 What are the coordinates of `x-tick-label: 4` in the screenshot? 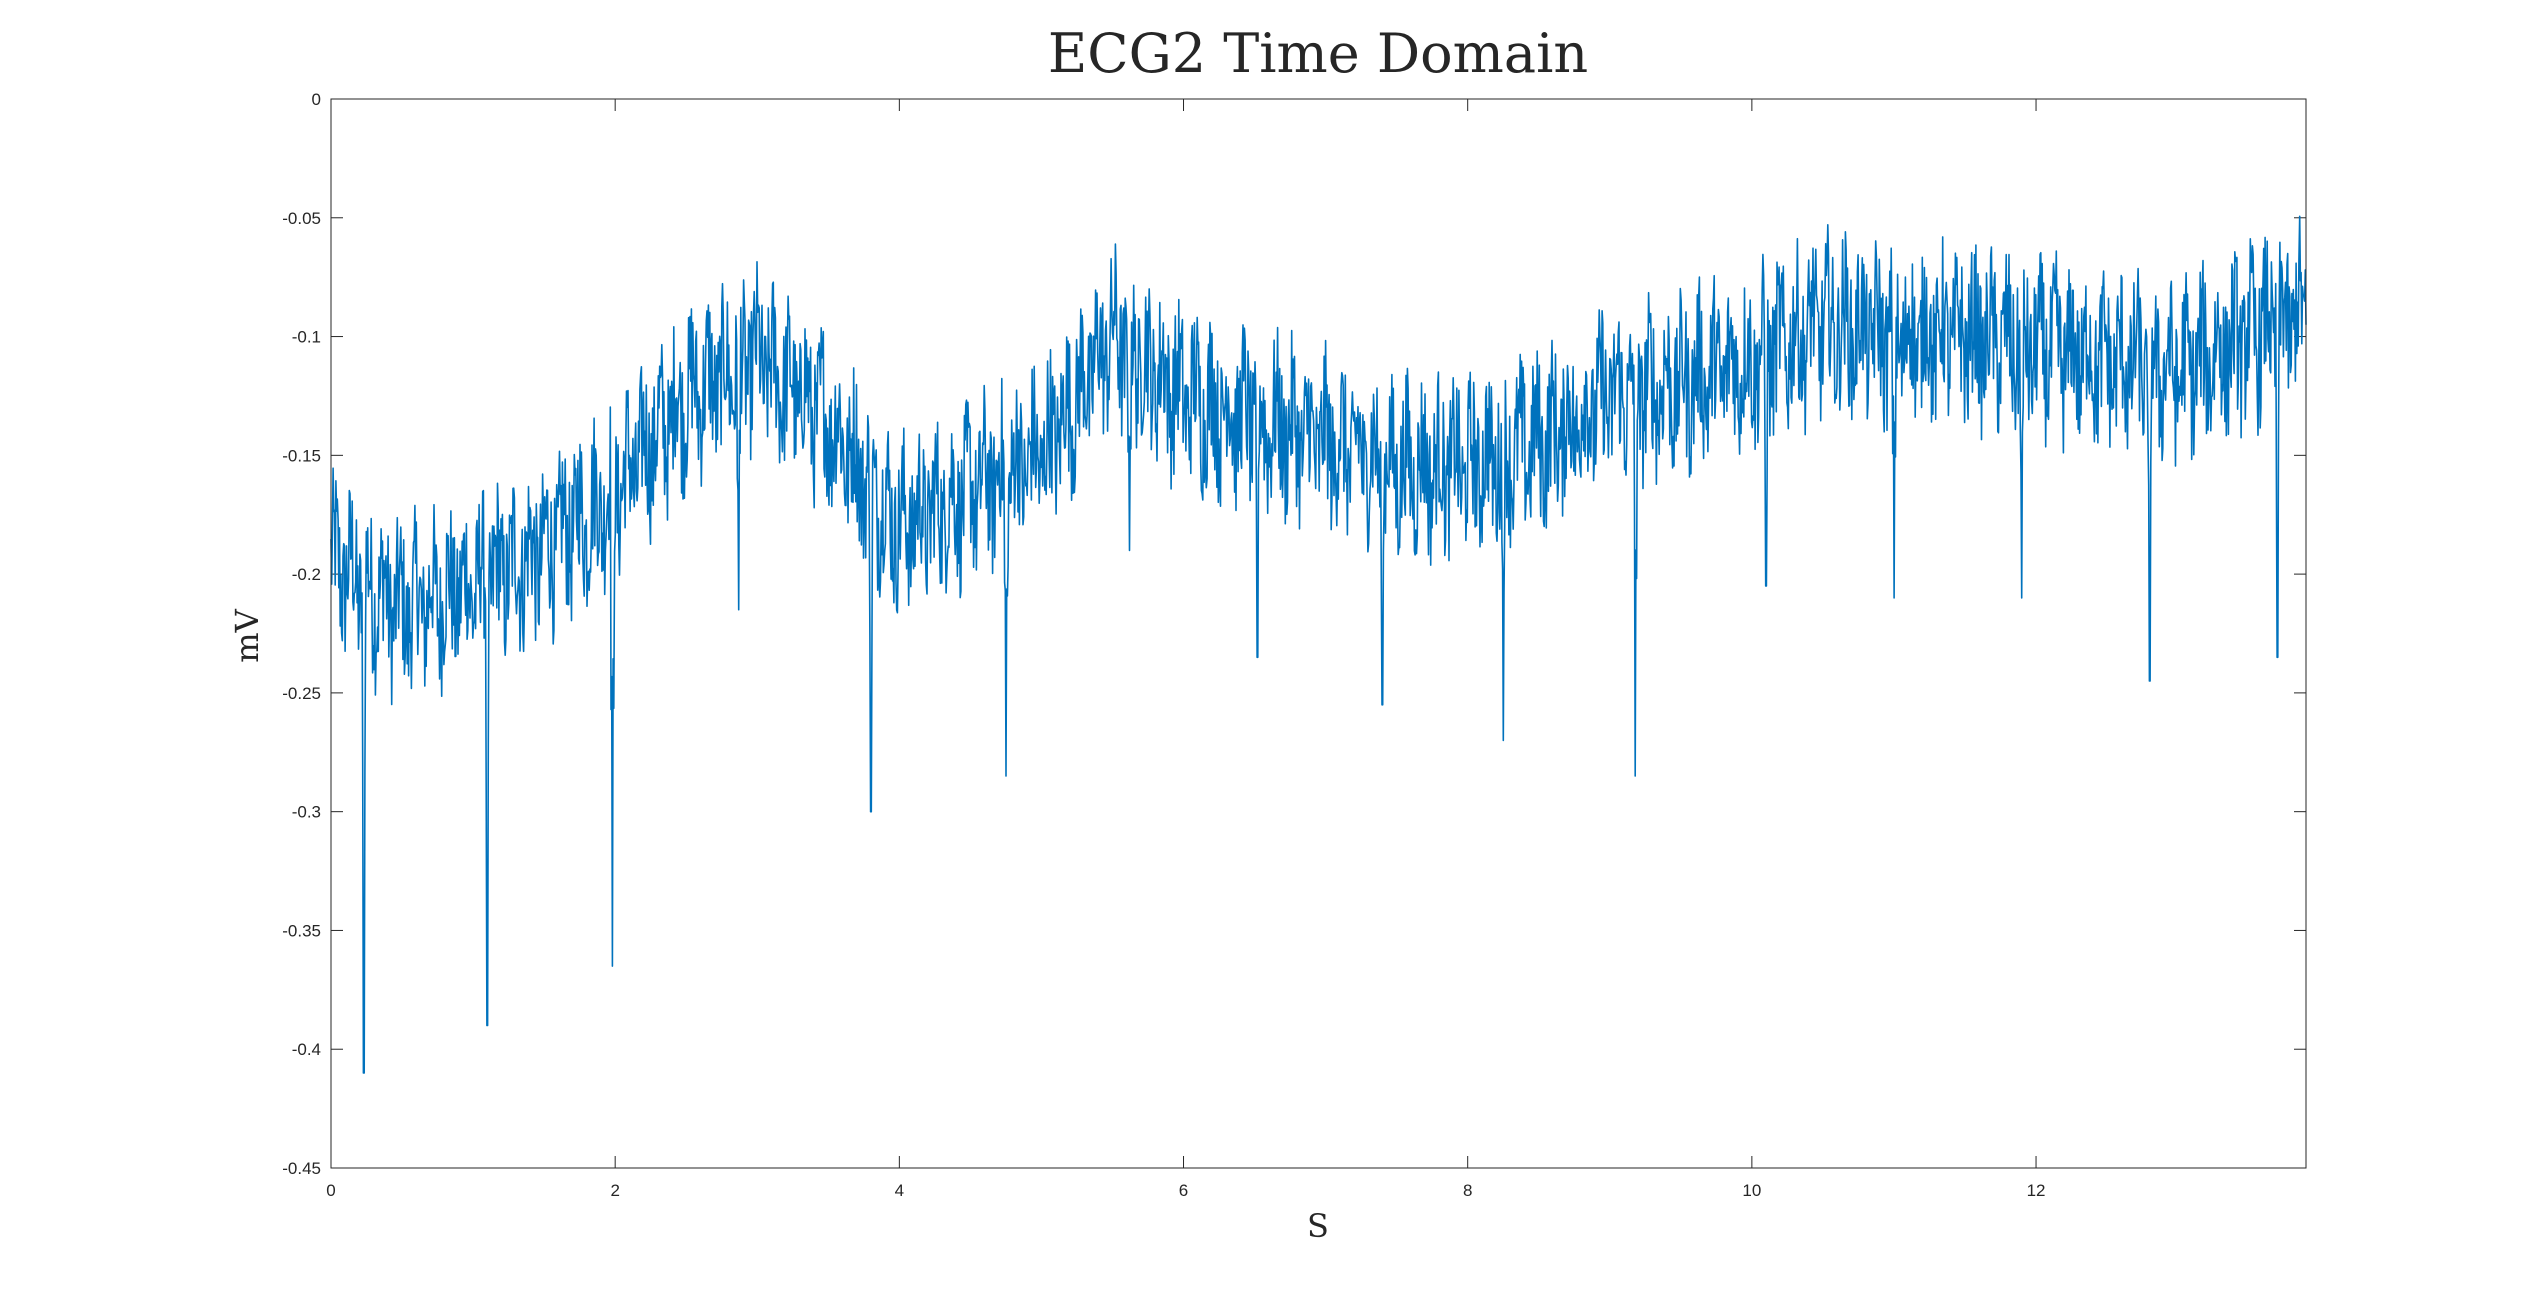 It's located at (899, 1190).